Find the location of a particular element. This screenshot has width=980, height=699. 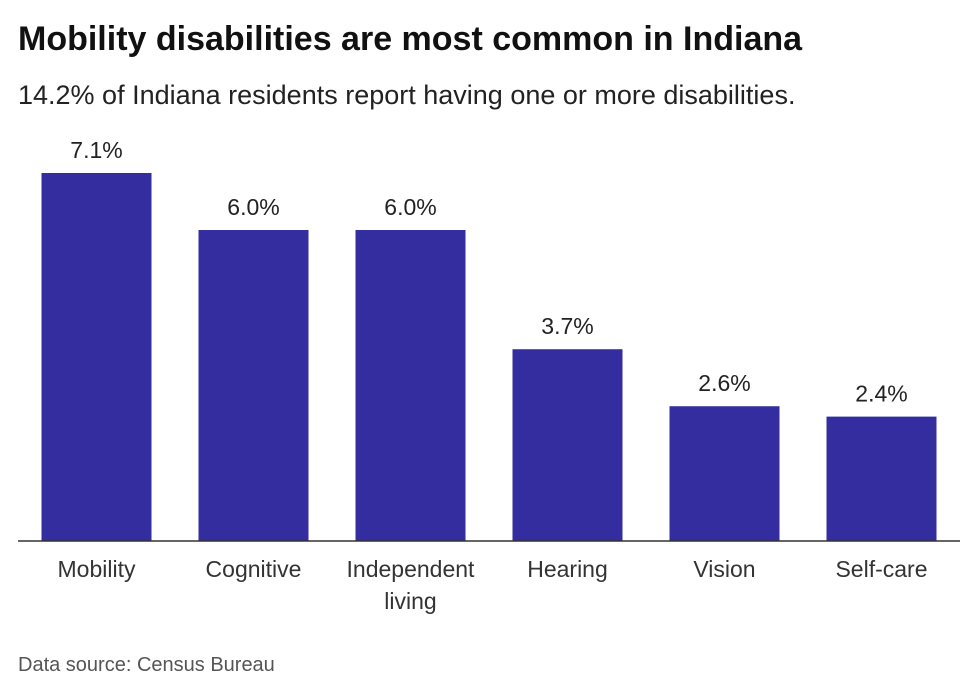

x-tick-label-line: Mobility is located at coordinates (97, 569).